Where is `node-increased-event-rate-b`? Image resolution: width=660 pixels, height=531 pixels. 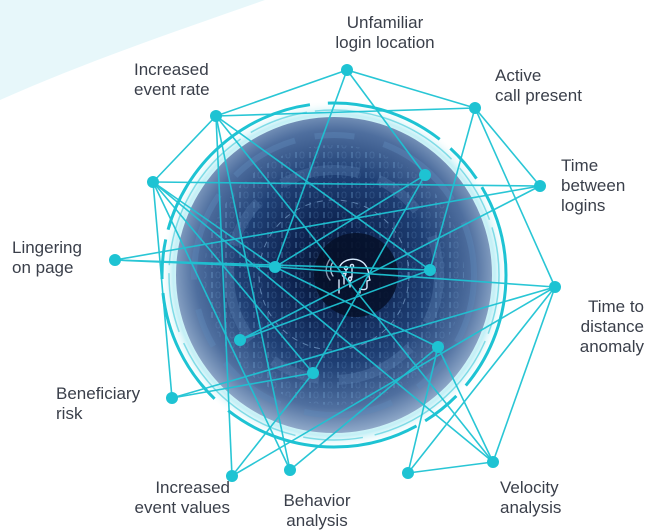 node-increased-event-rate-b is located at coordinates (153, 182).